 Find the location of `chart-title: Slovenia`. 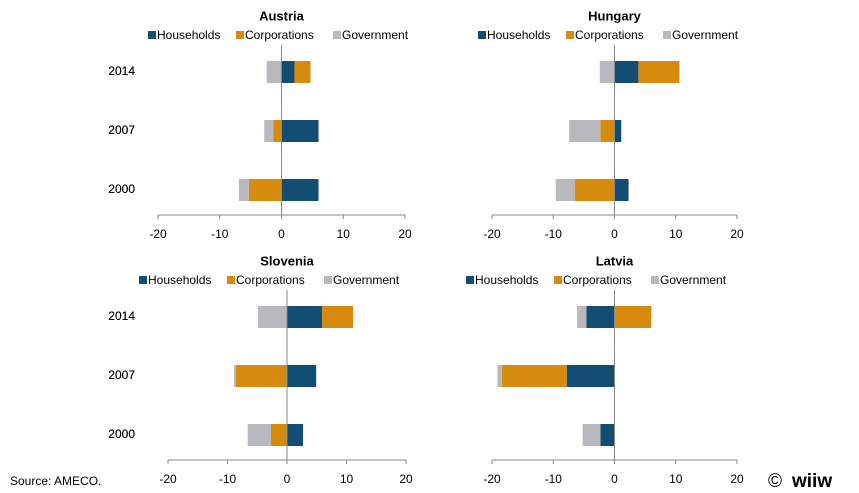

chart-title: Slovenia is located at coordinates (287, 260).